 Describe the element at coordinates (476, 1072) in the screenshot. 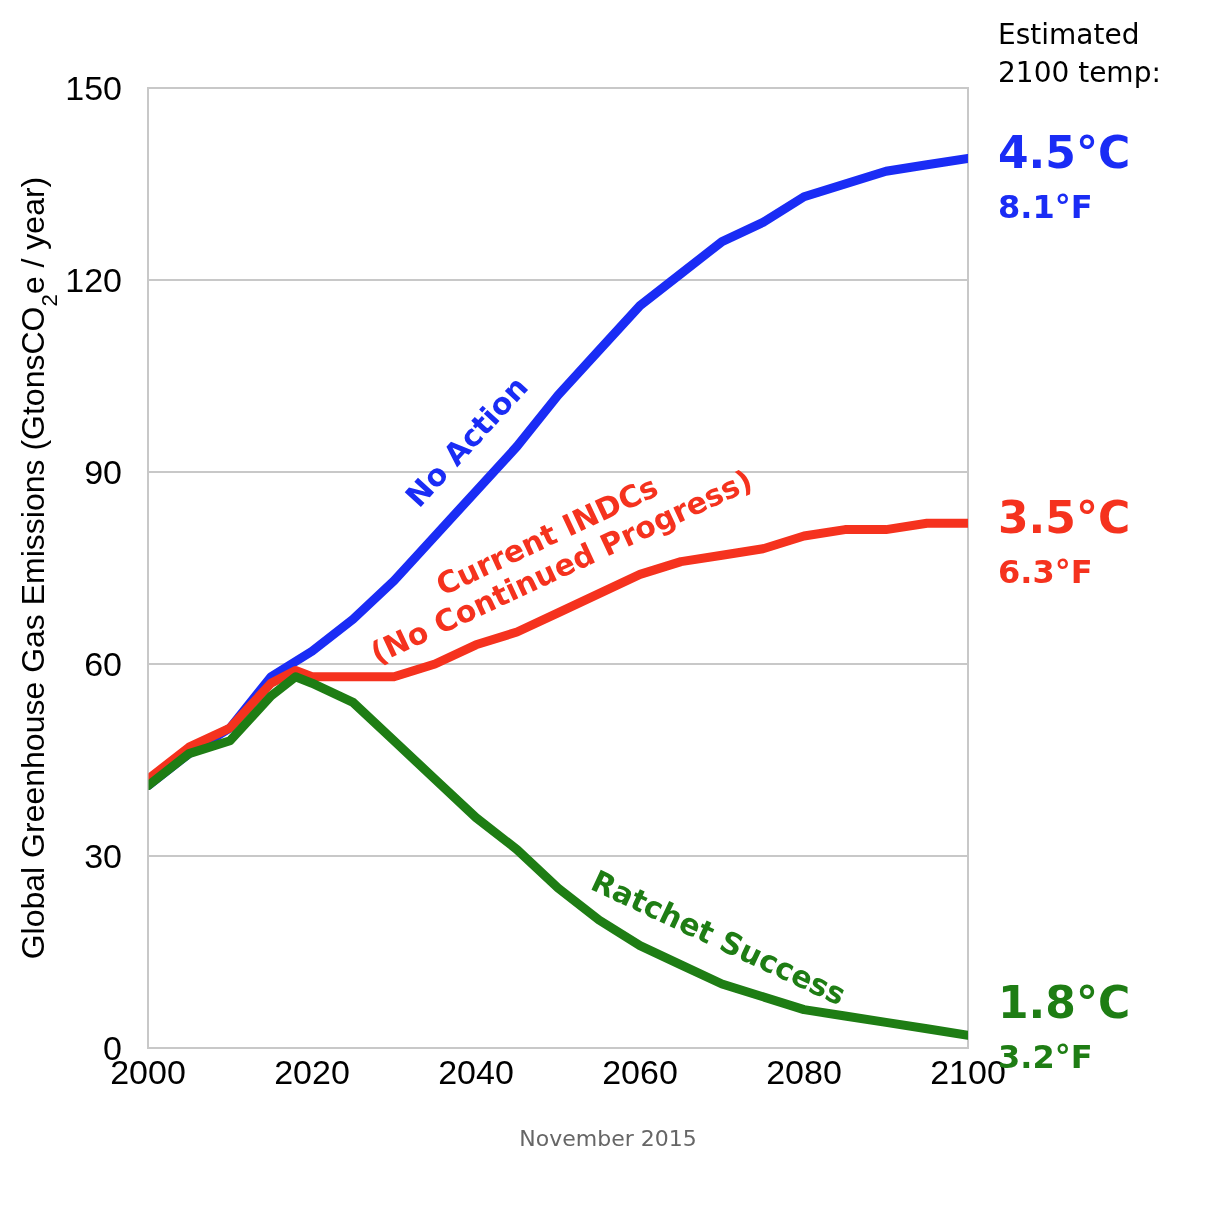

I see `x-tick-label: 2040` at that location.